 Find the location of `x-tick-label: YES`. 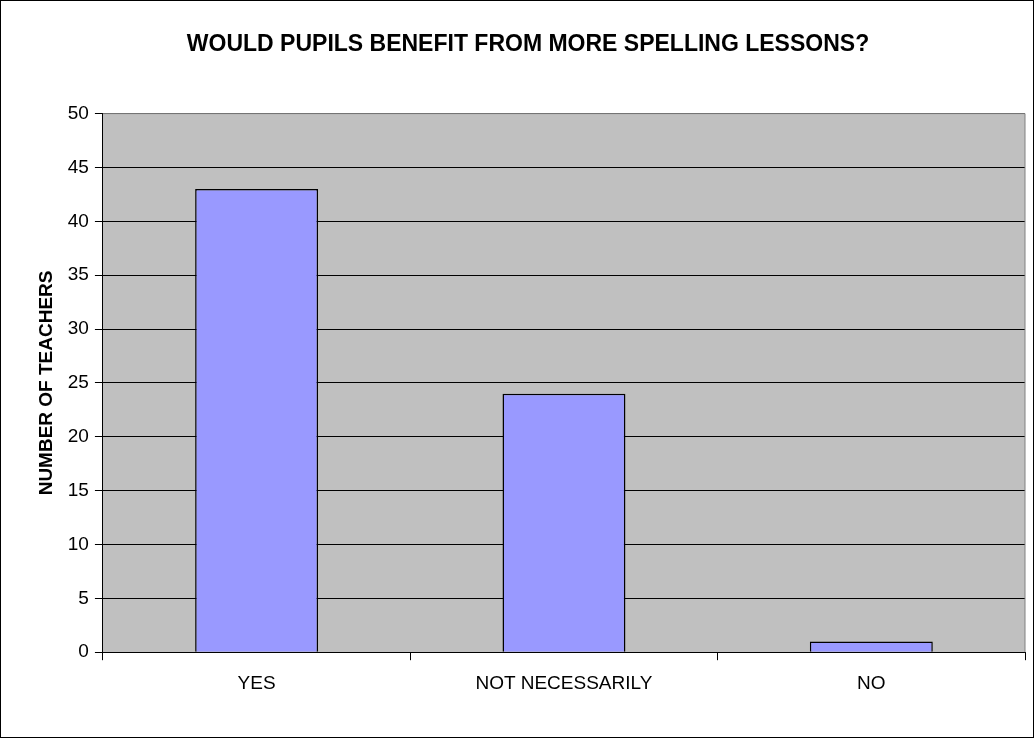

x-tick-label: YES is located at coordinates (256, 682).